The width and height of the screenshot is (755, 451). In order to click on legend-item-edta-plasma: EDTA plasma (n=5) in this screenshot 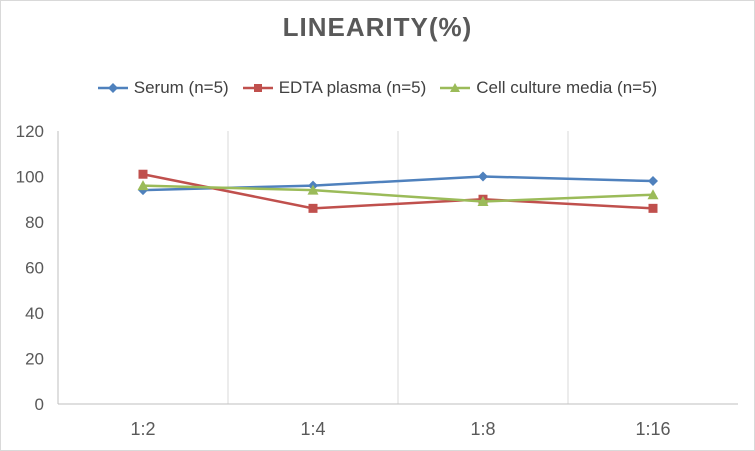, I will do `click(334, 88)`.